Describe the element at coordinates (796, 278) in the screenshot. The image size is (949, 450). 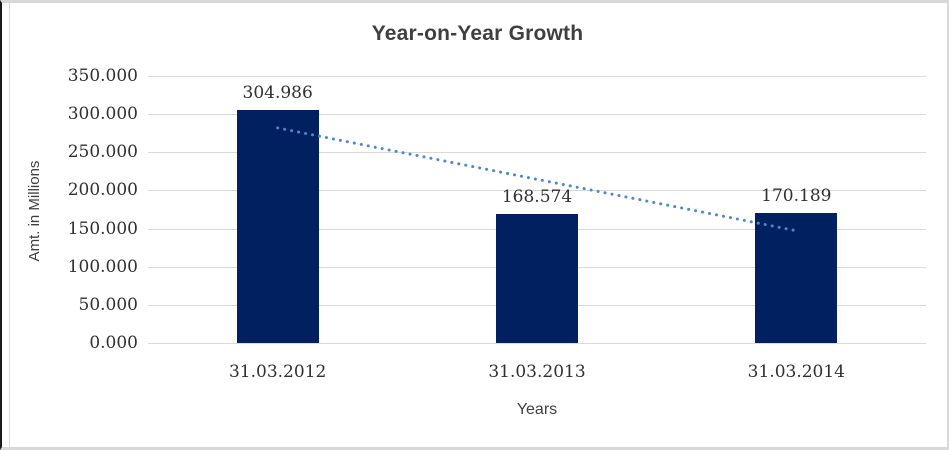
I see `bar-31.03.2014` at that location.